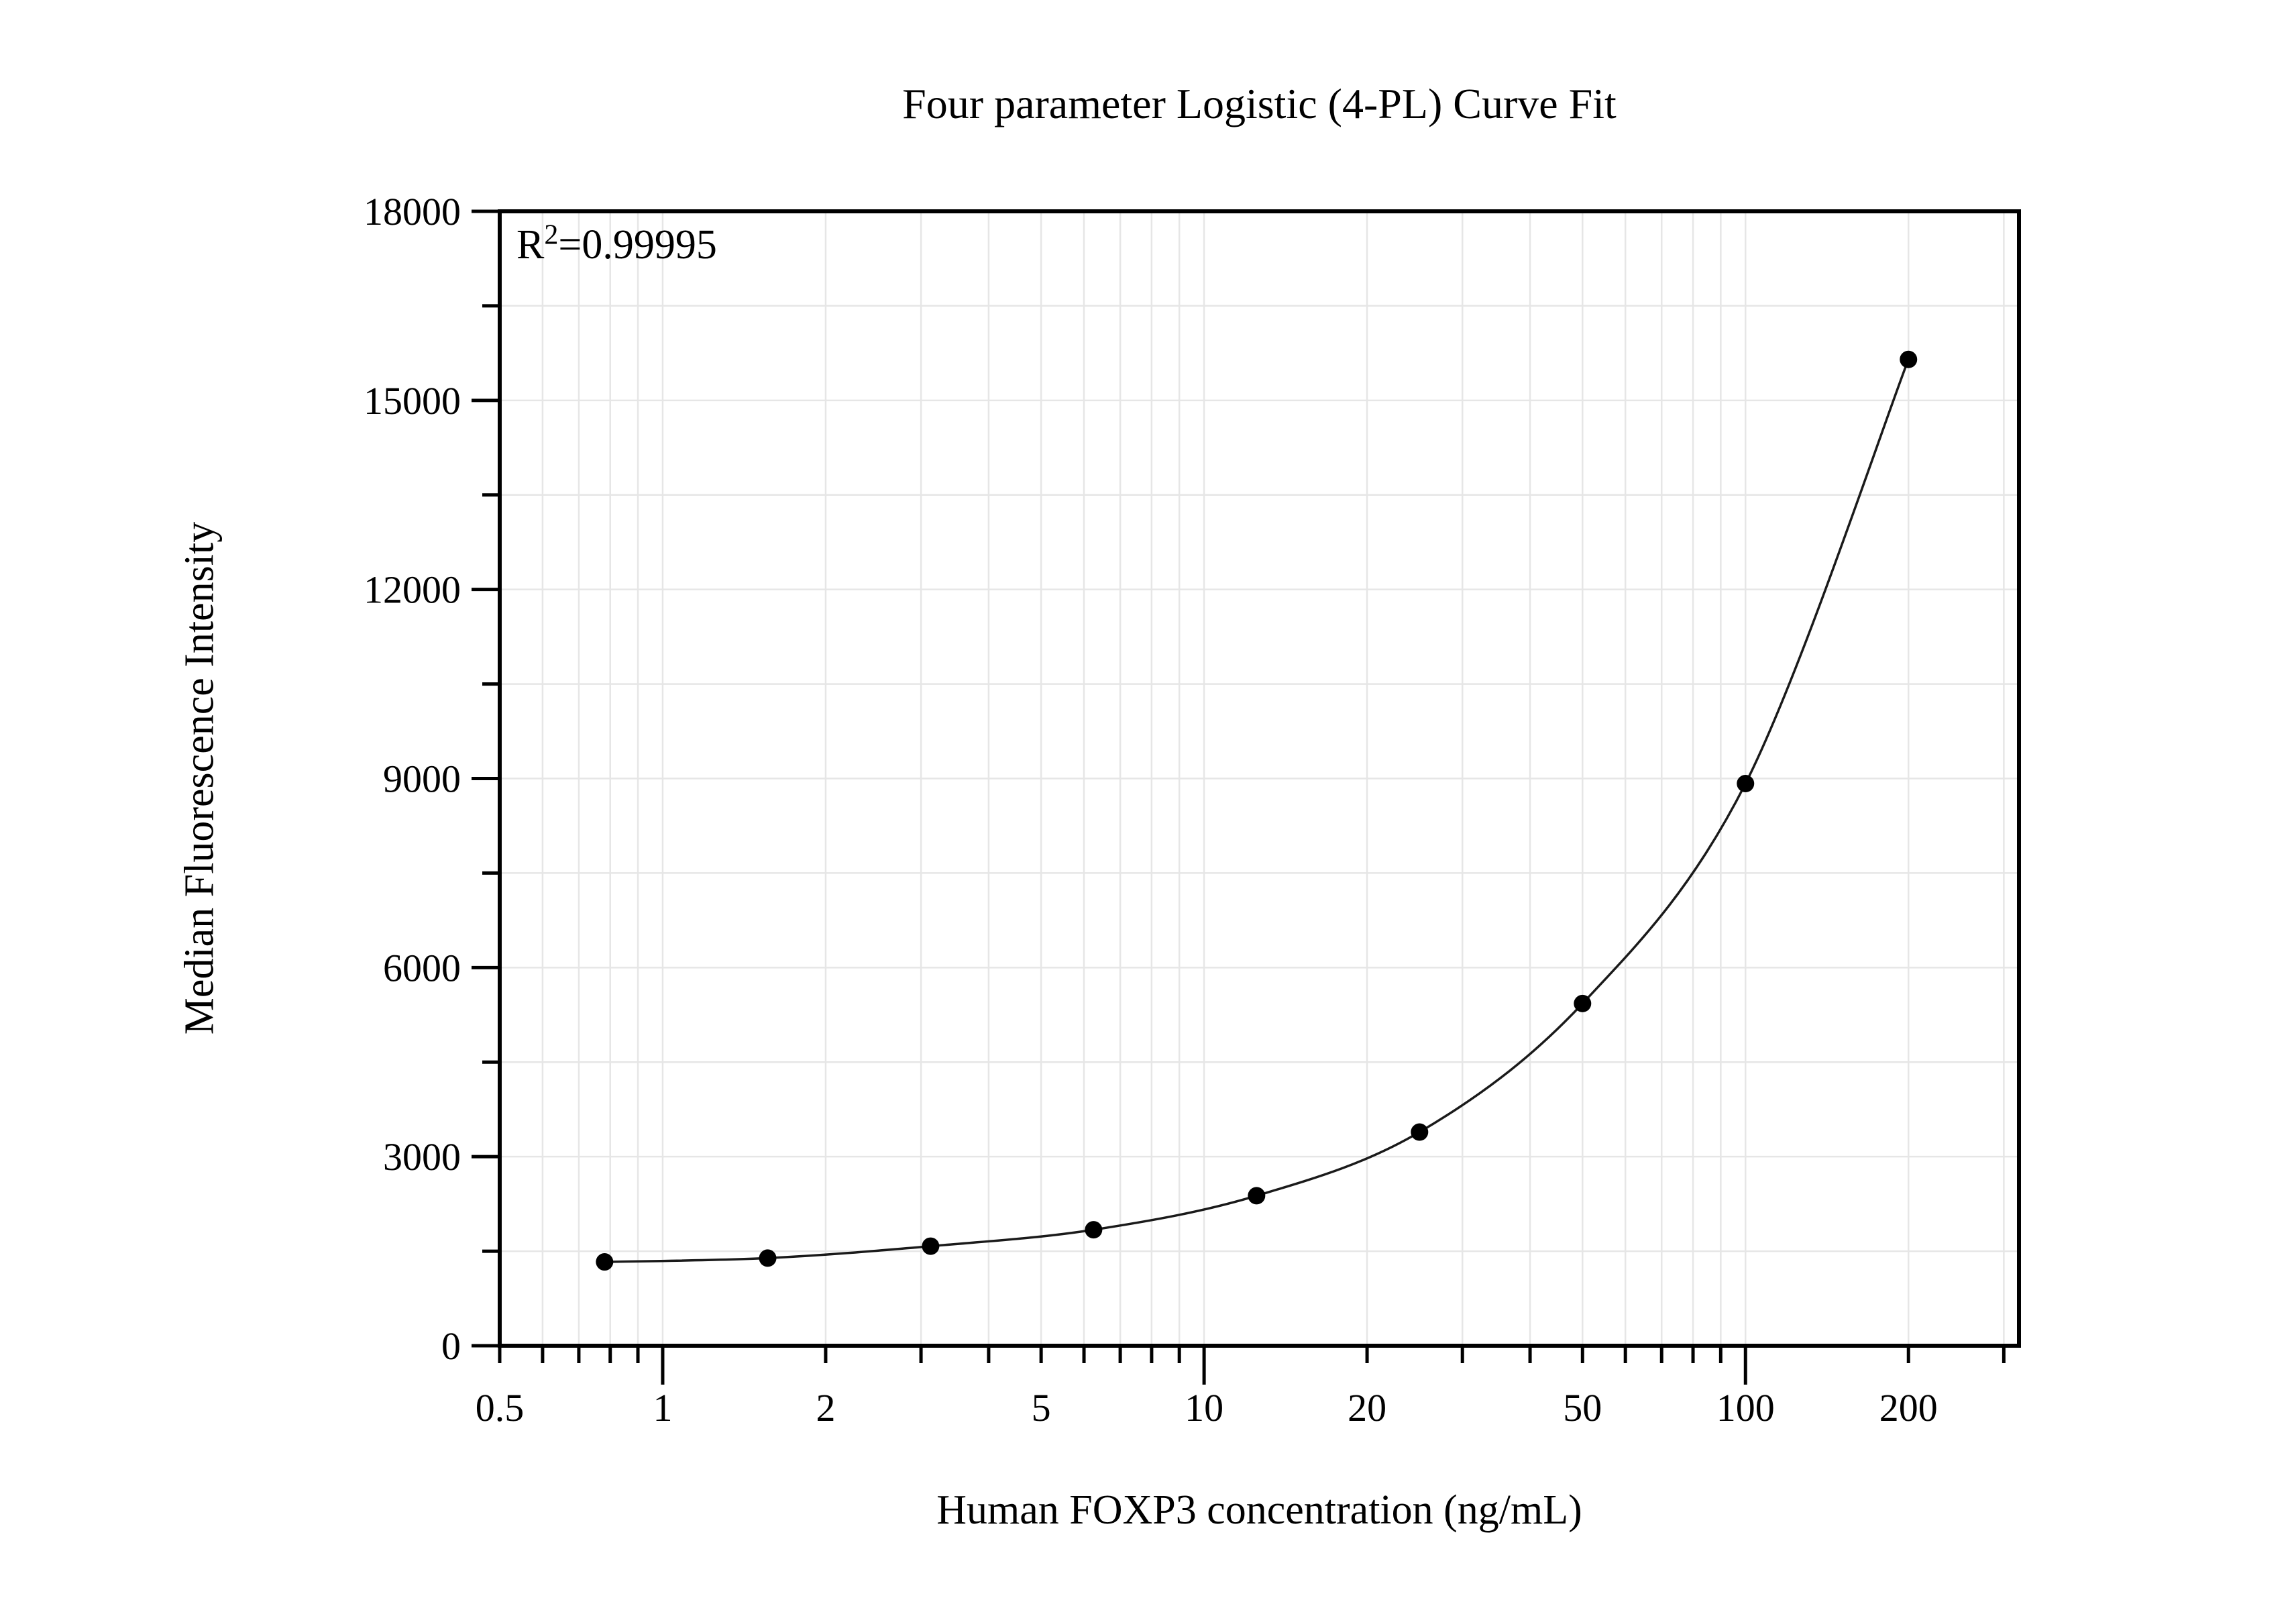  I want to click on x-tick-label: 100, so click(1746, 1408).